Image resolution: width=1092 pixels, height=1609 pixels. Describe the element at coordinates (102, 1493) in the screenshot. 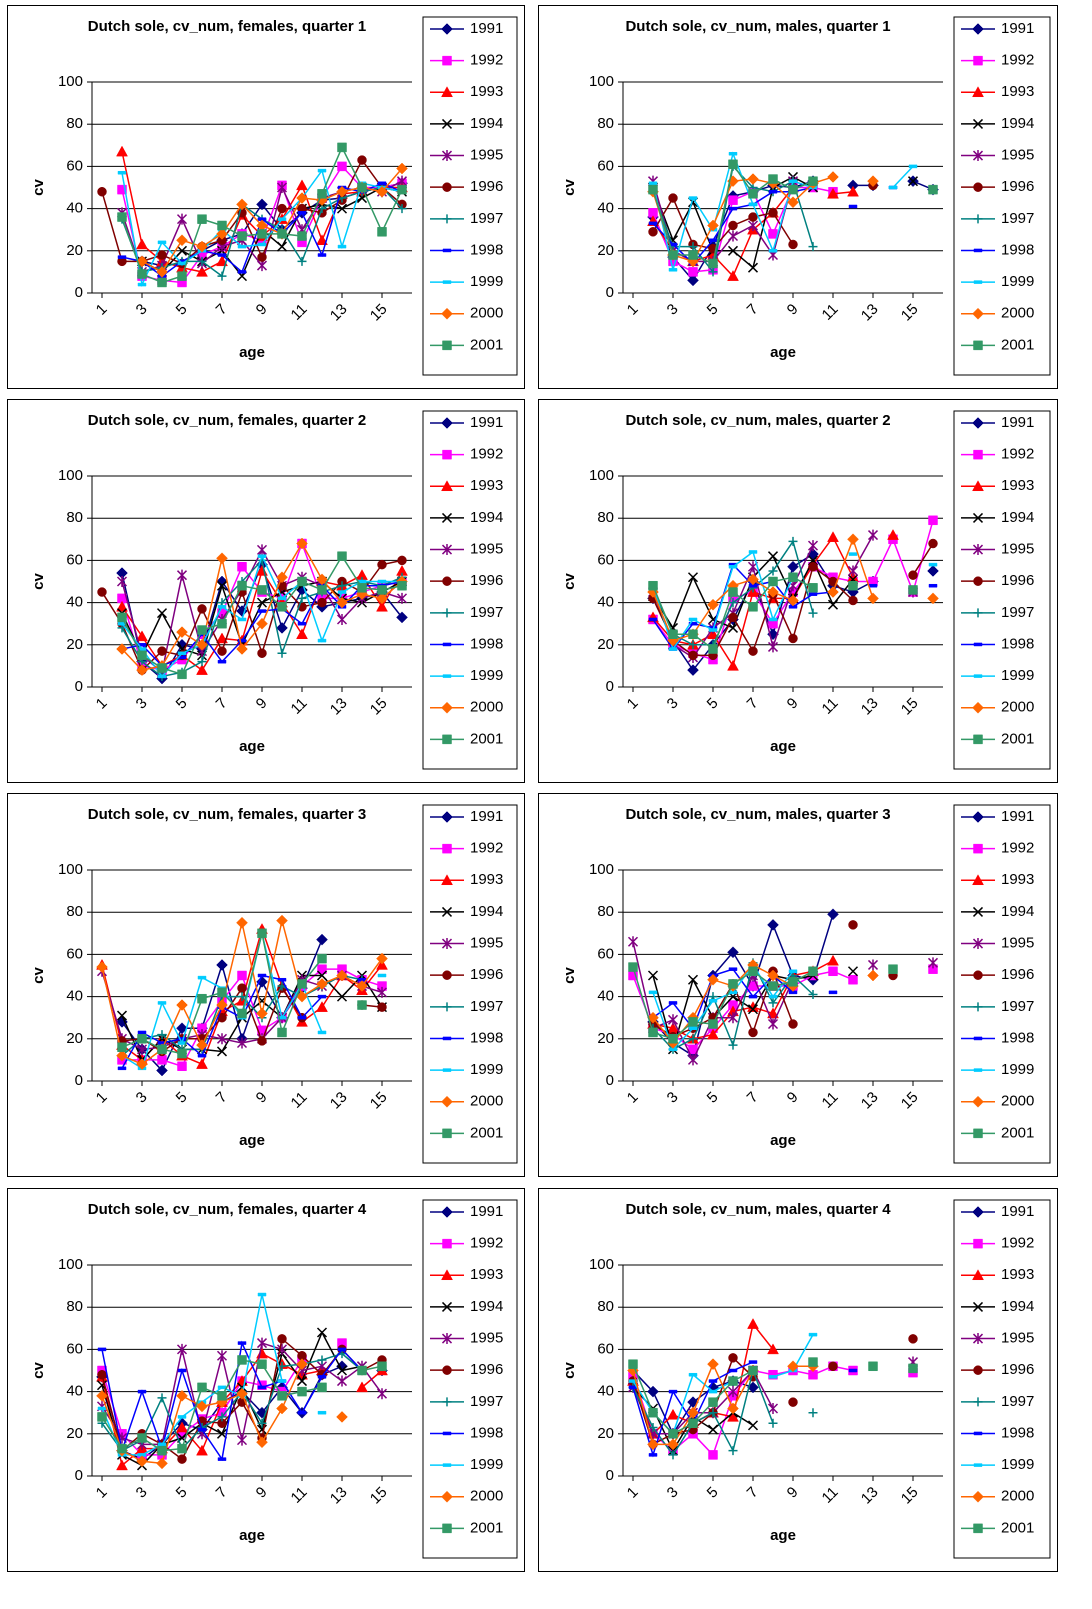

I see `x-tick-label: 1` at that location.